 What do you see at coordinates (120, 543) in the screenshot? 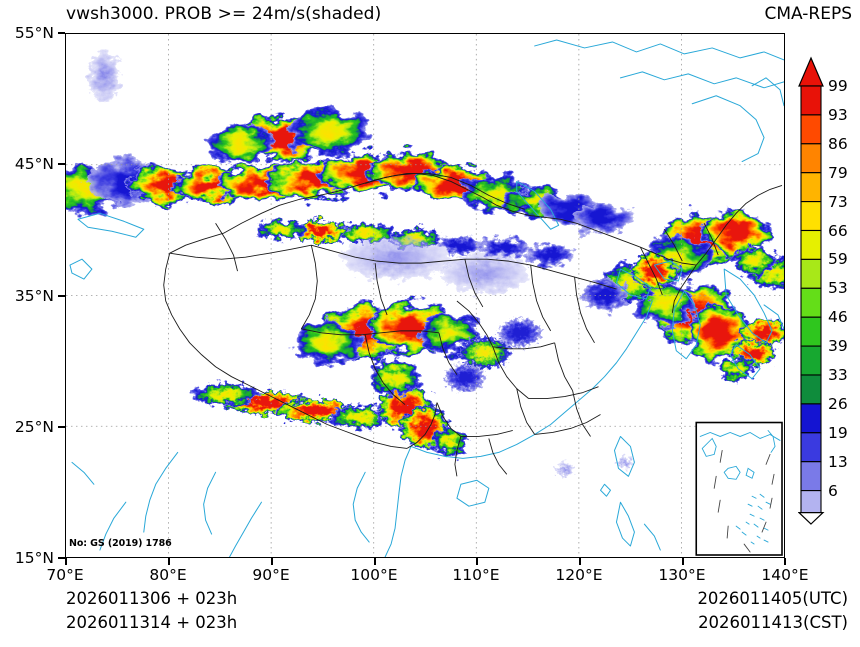
I see `map-approval-number: No: GS (2019) 1786` at bounding box center [120, 543].